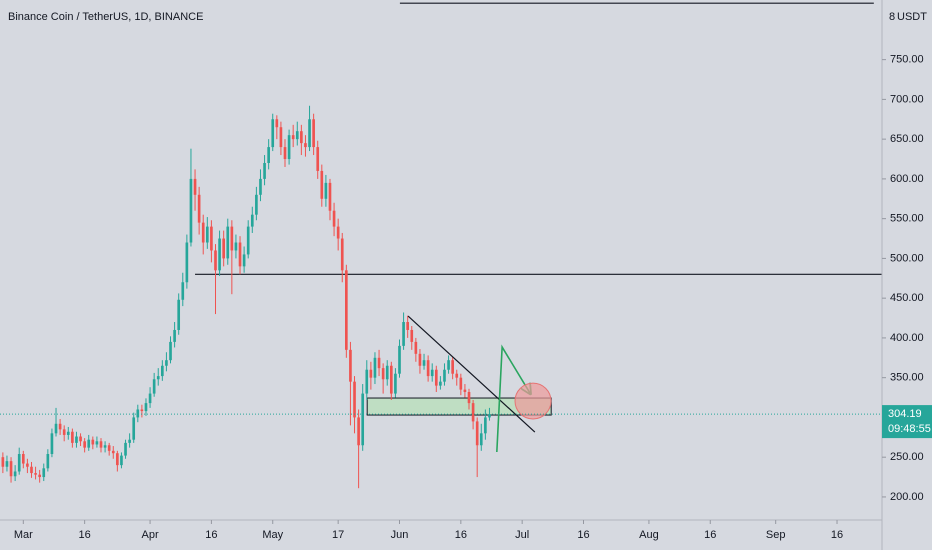 The height and width of the screenshot is (550, 932). What do you see at coordinates (338, 535) in the screenshot?
I see `x-tick-label: 17` at bounding box center [338, 535].